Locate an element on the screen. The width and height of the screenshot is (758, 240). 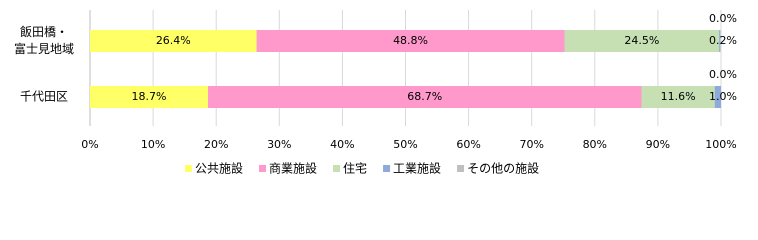
x-tick-label: 70% is located at coordinates (531, 144).